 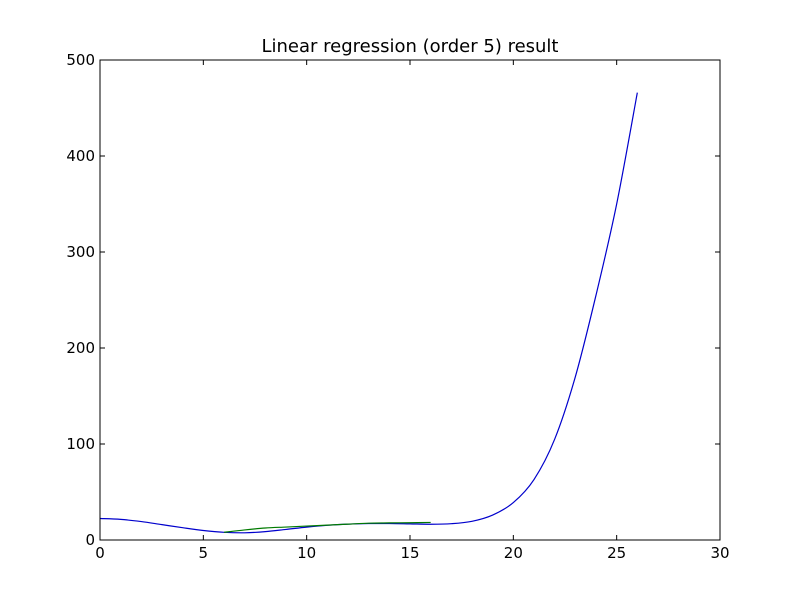 What do you see at coordinates (204, 553) in the screenshot?
I see `x-tick-label: 5` at bounding box center [204, 553].